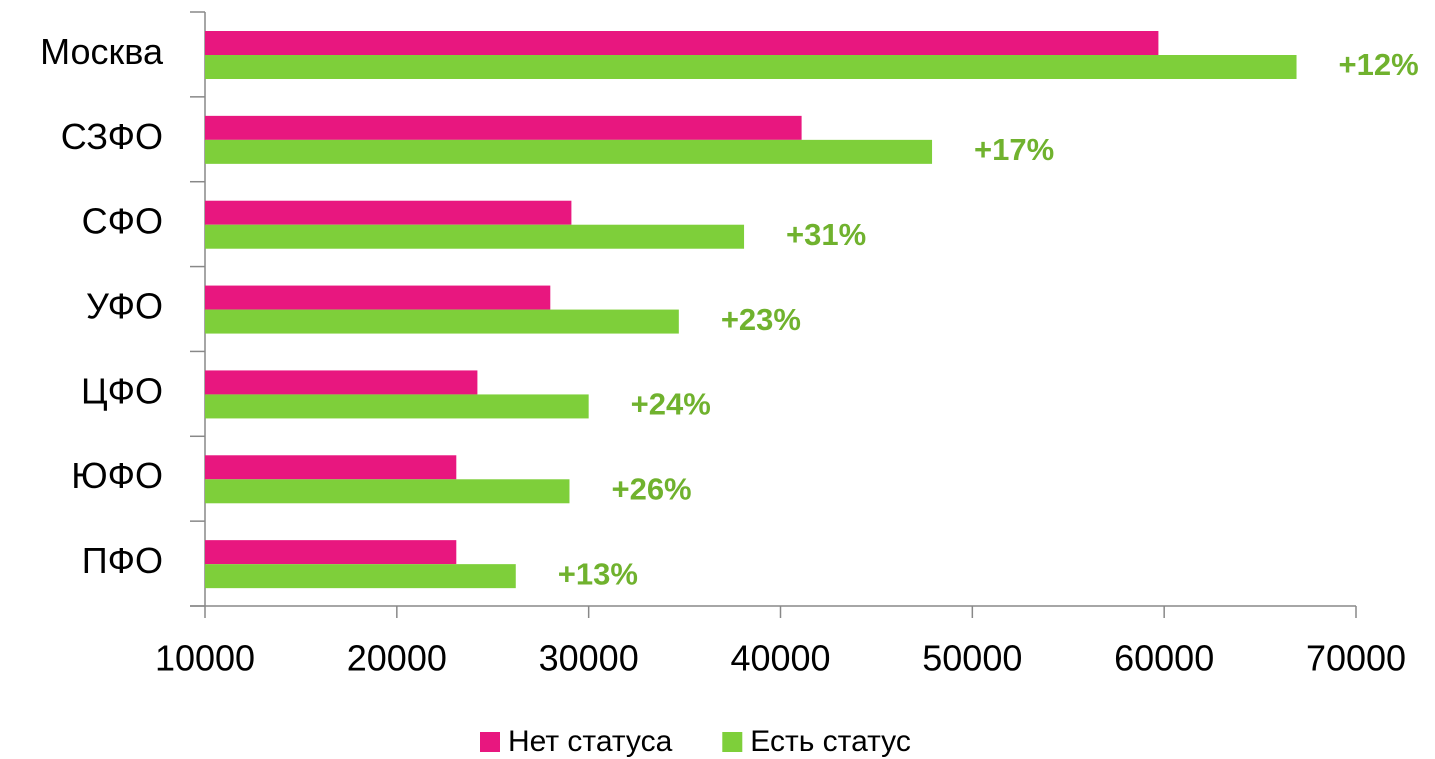 The image size is (1435, 759). What do you see at coordinates (590, 741) in the screenshot?
I see `legend-label: Нет статуса` at bounding box center [590, 741].